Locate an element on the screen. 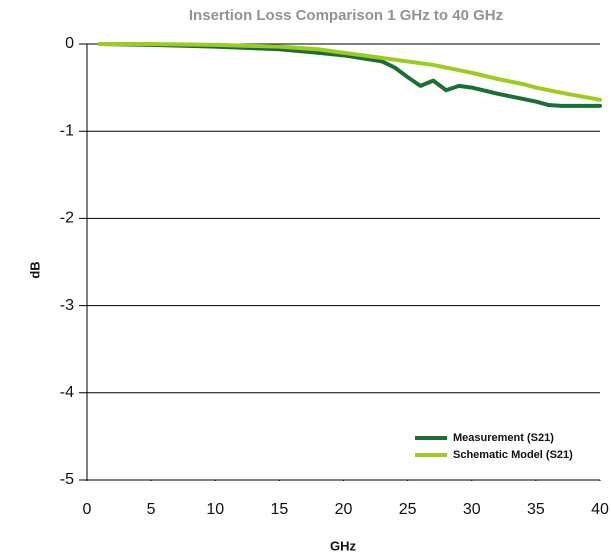  legend-label: Measurement (S21) is located at coordinates (503, 438).